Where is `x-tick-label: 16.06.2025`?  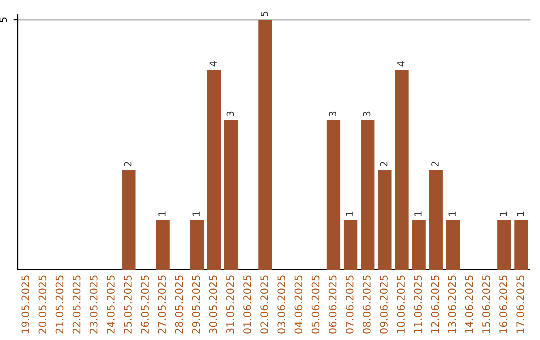
x-tick-label: 16.06.2025 is located at coordinates (504, 305).